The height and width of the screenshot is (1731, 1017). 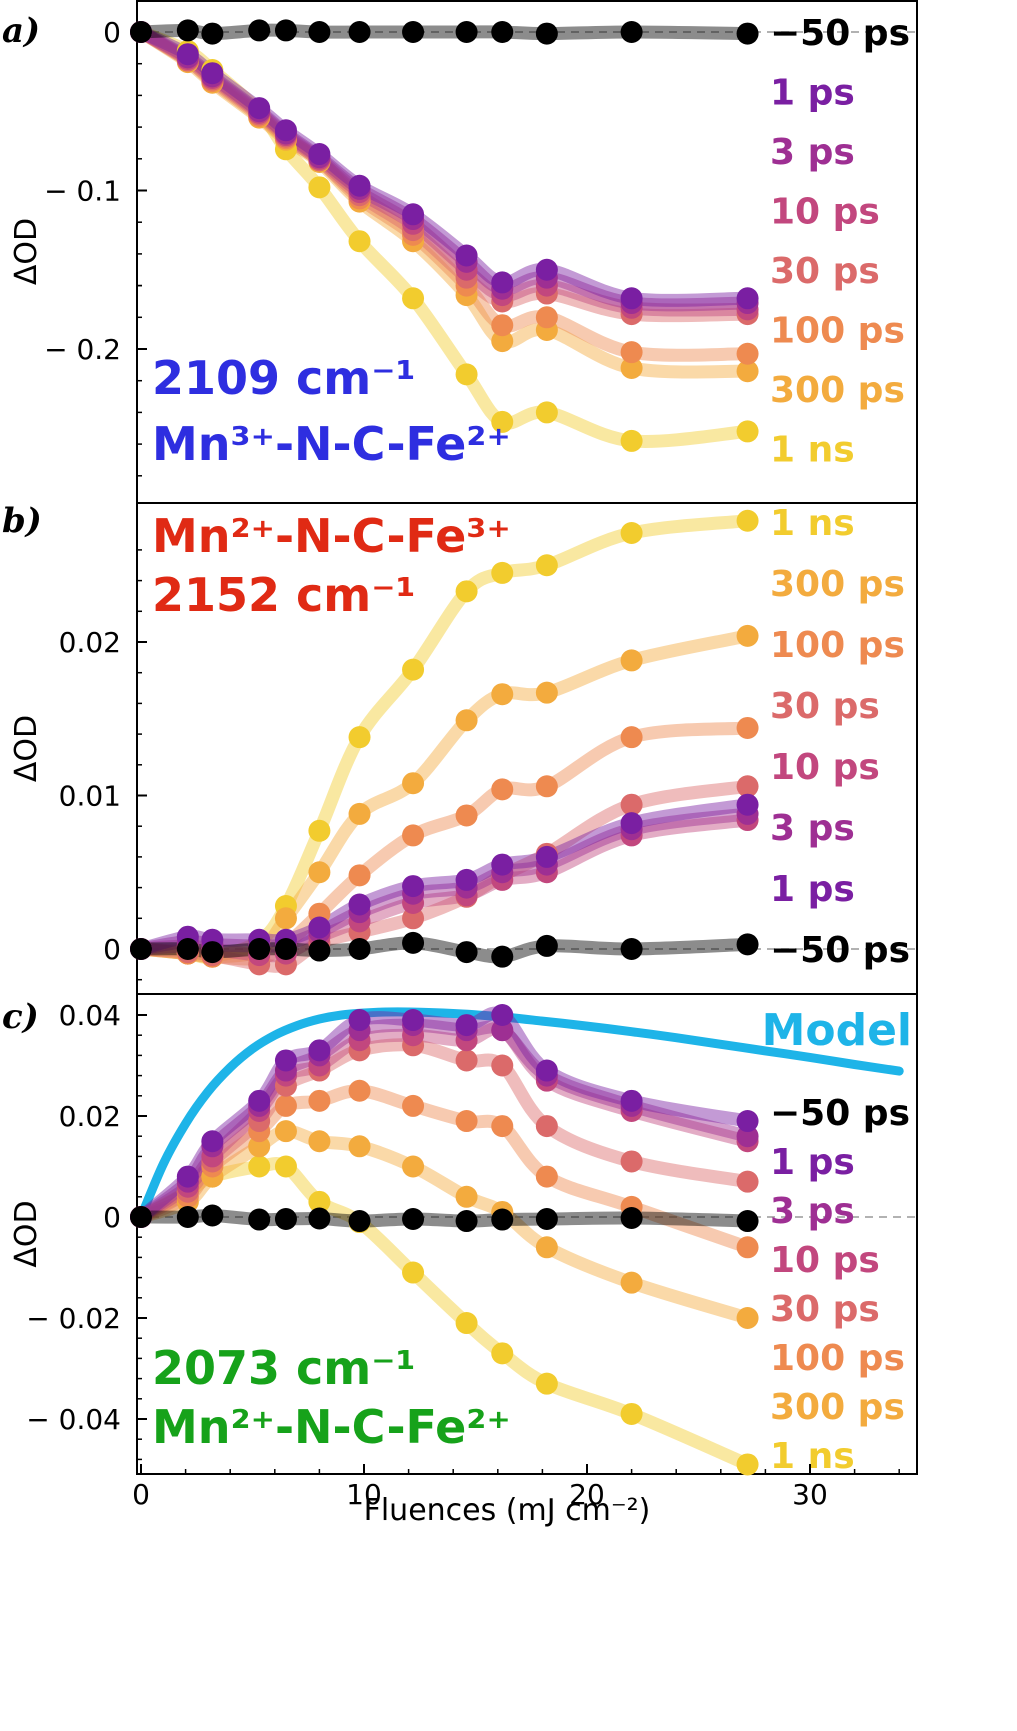 I want to click on panel-letter: b), so click(x=22, y=521).